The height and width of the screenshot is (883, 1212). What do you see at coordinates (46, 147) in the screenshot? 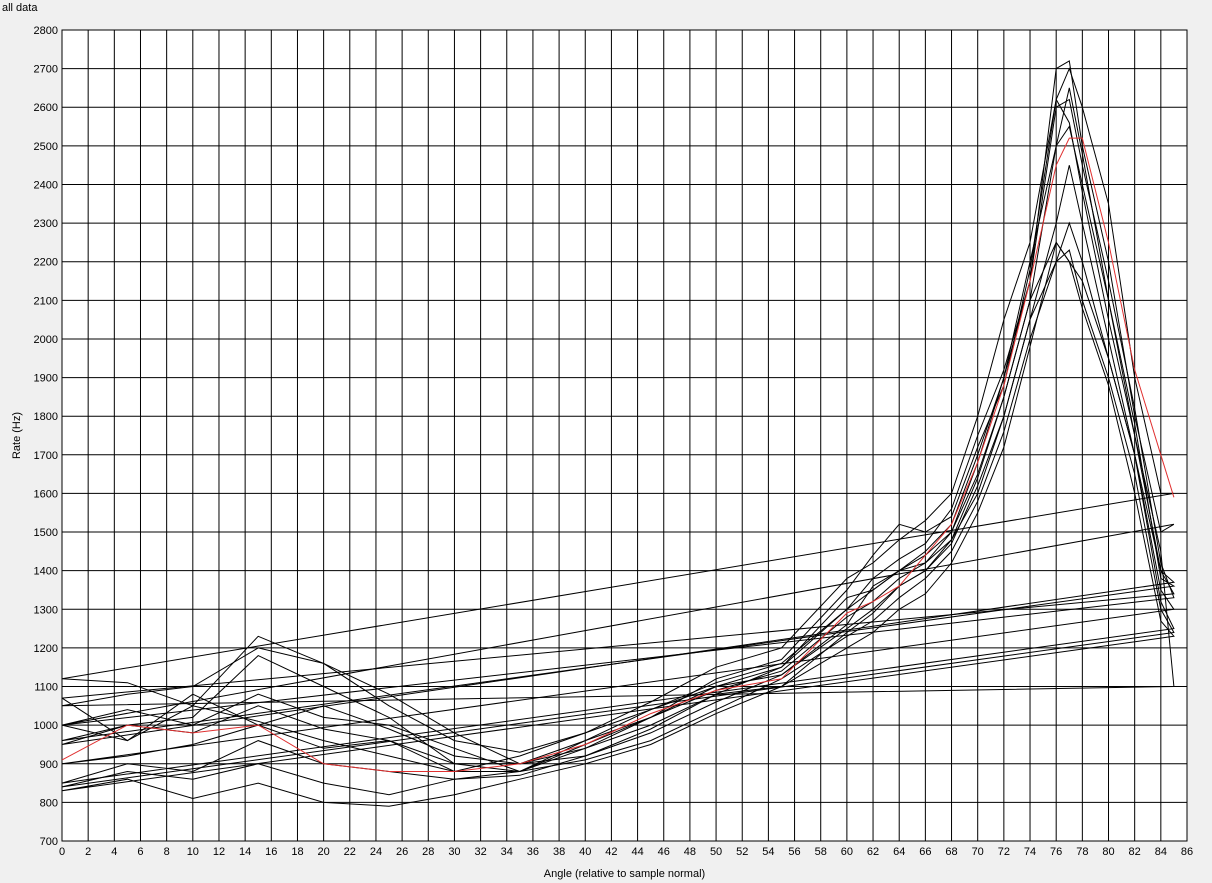
I see `y-tick-label: 2500` at bounding box center [46, 147].